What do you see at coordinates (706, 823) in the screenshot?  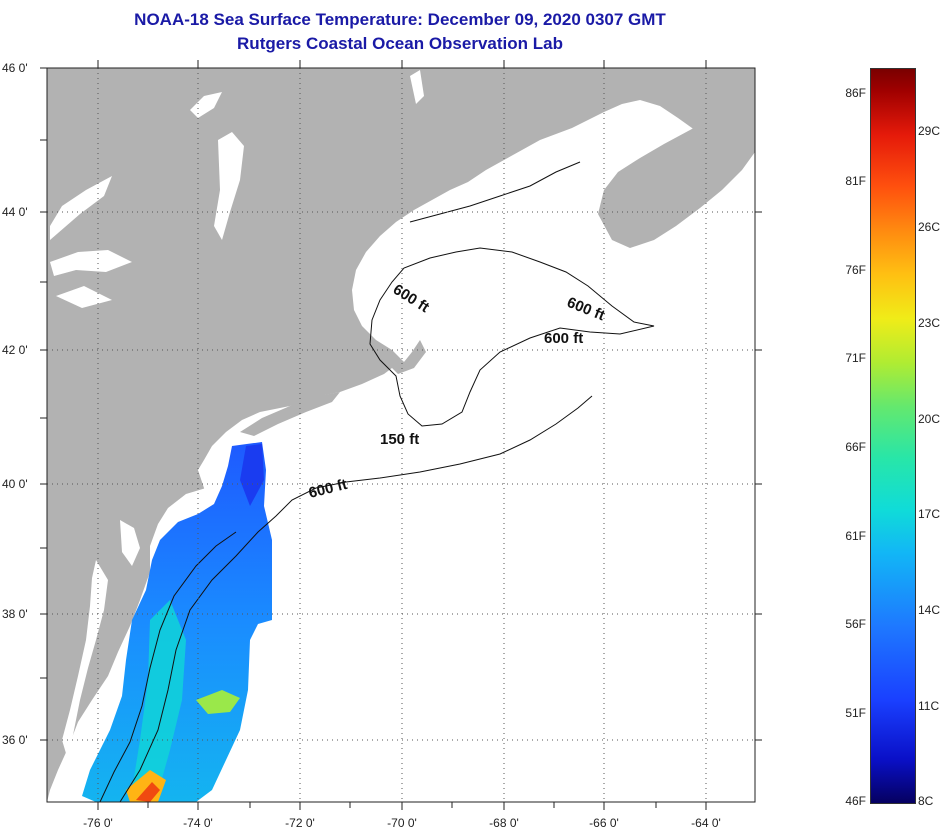 I see `lon-label: -64 0'` at bounding box center [706, 823].